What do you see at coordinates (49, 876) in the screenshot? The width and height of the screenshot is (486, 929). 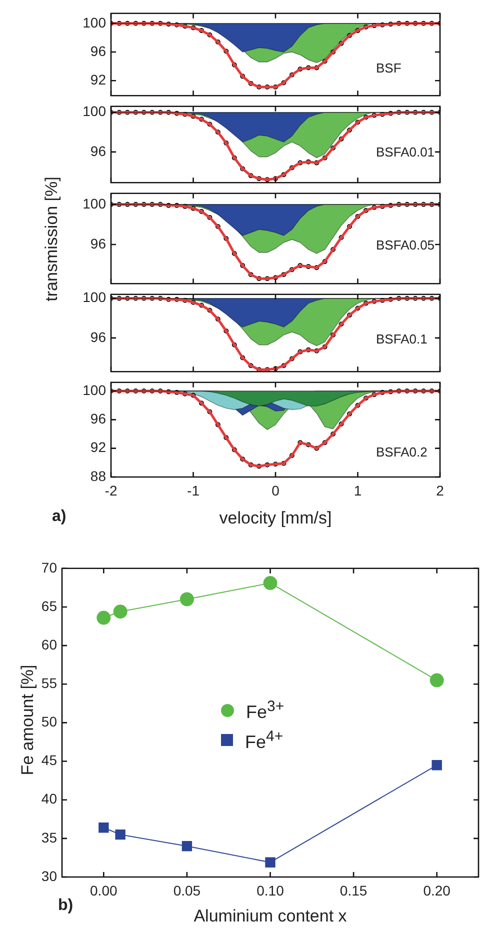 I see `y-tick-label: 30` at bounding box center [49, 876].